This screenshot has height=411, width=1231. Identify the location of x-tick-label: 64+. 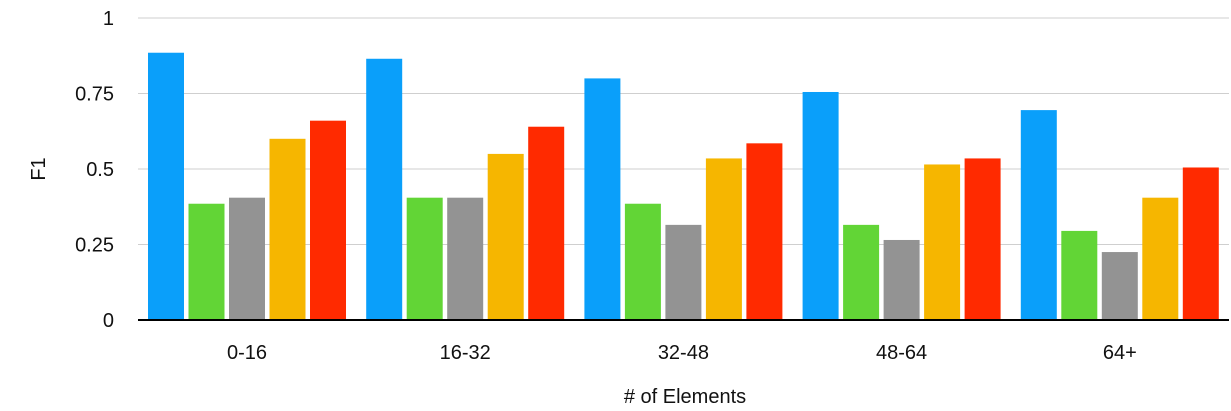
(1120, 353).